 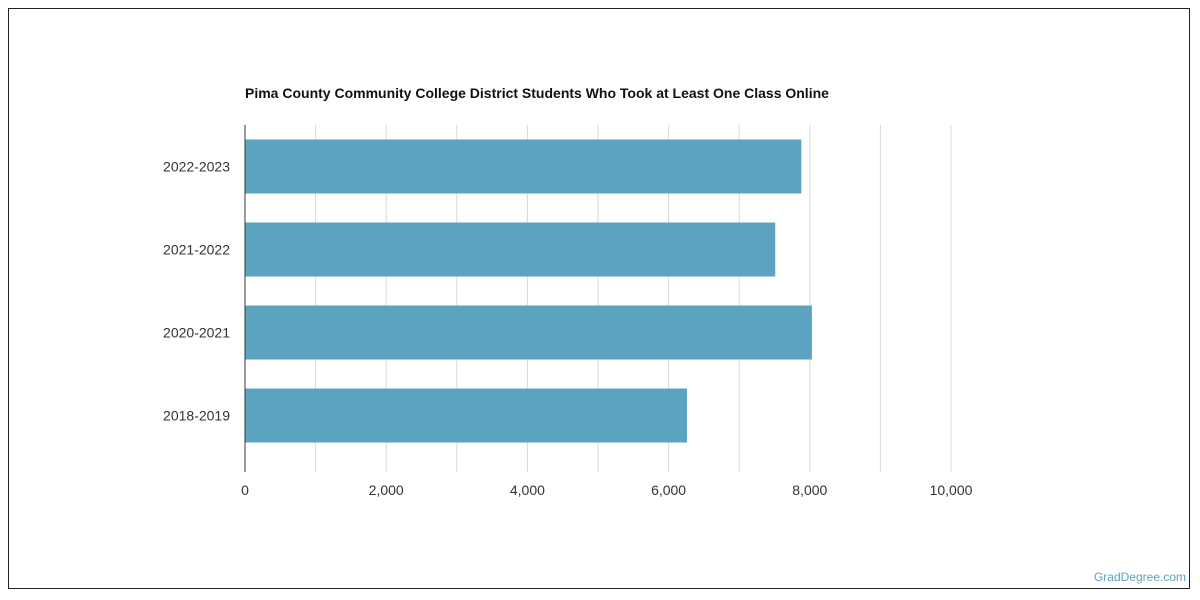 What do you see at coordinates (466, 415) in the screenshot?
I see `bar-2018-2019` at bounding box center [466, 415].